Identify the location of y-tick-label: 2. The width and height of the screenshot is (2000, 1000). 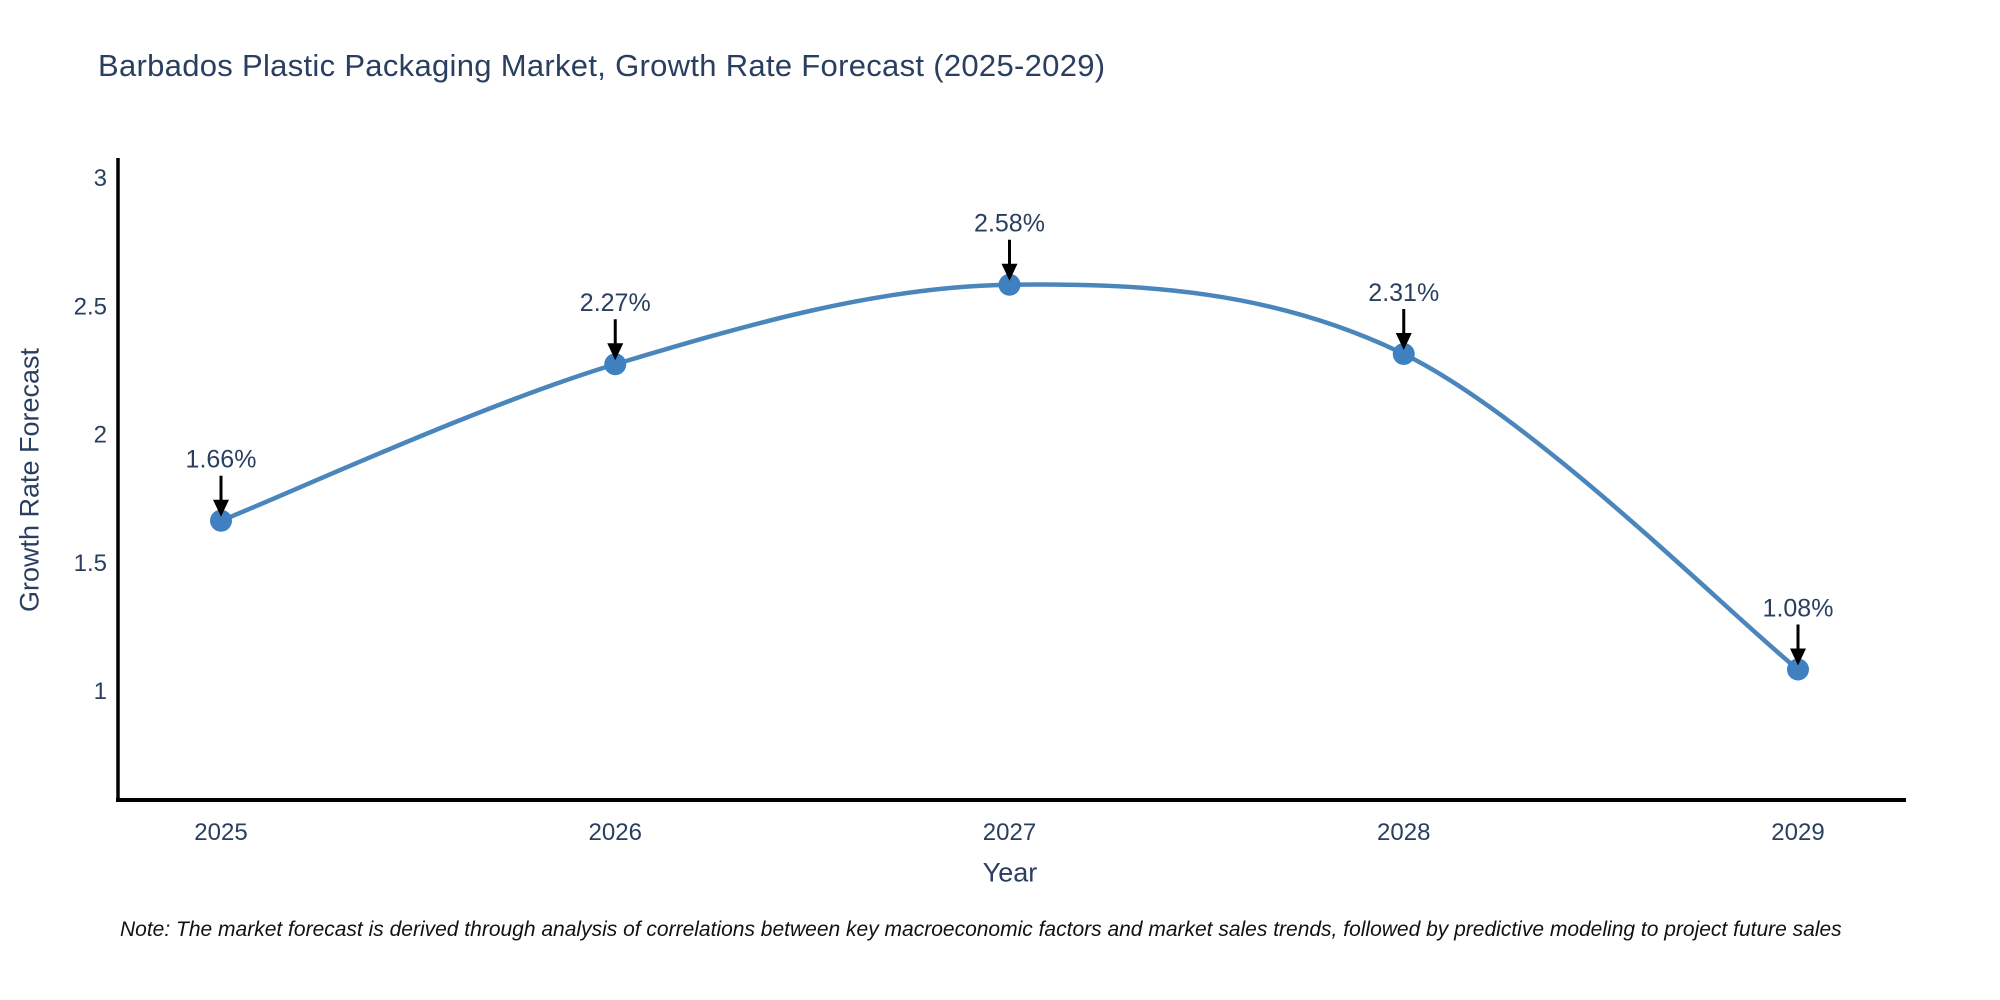
(100, 435).